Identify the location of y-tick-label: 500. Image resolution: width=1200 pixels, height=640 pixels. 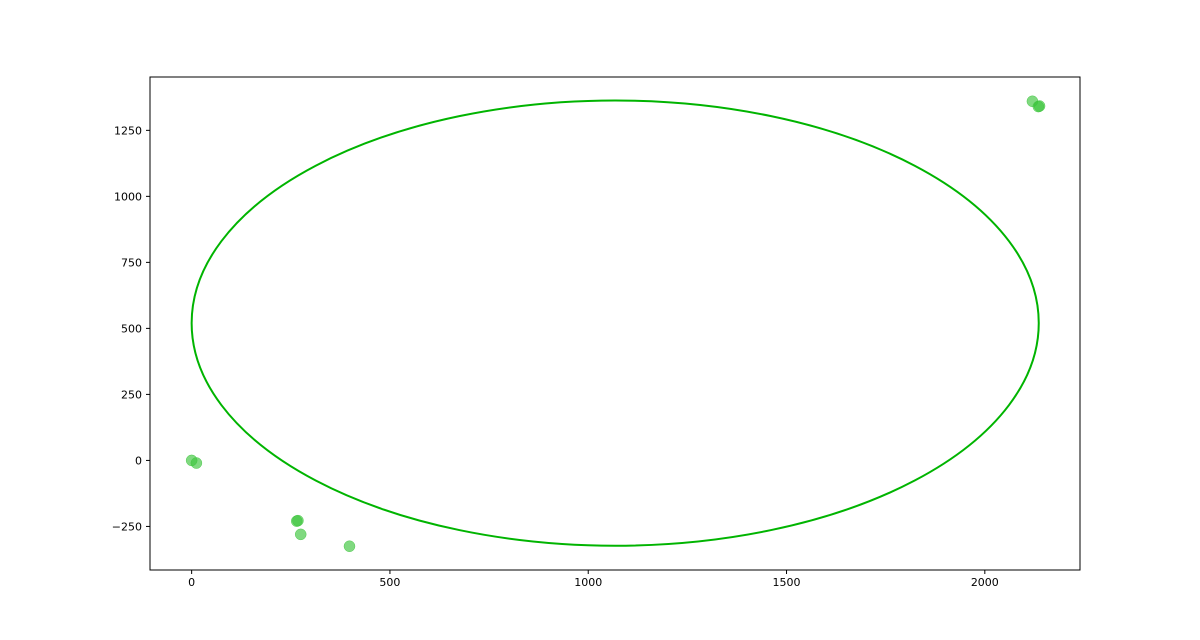
(131, 328).